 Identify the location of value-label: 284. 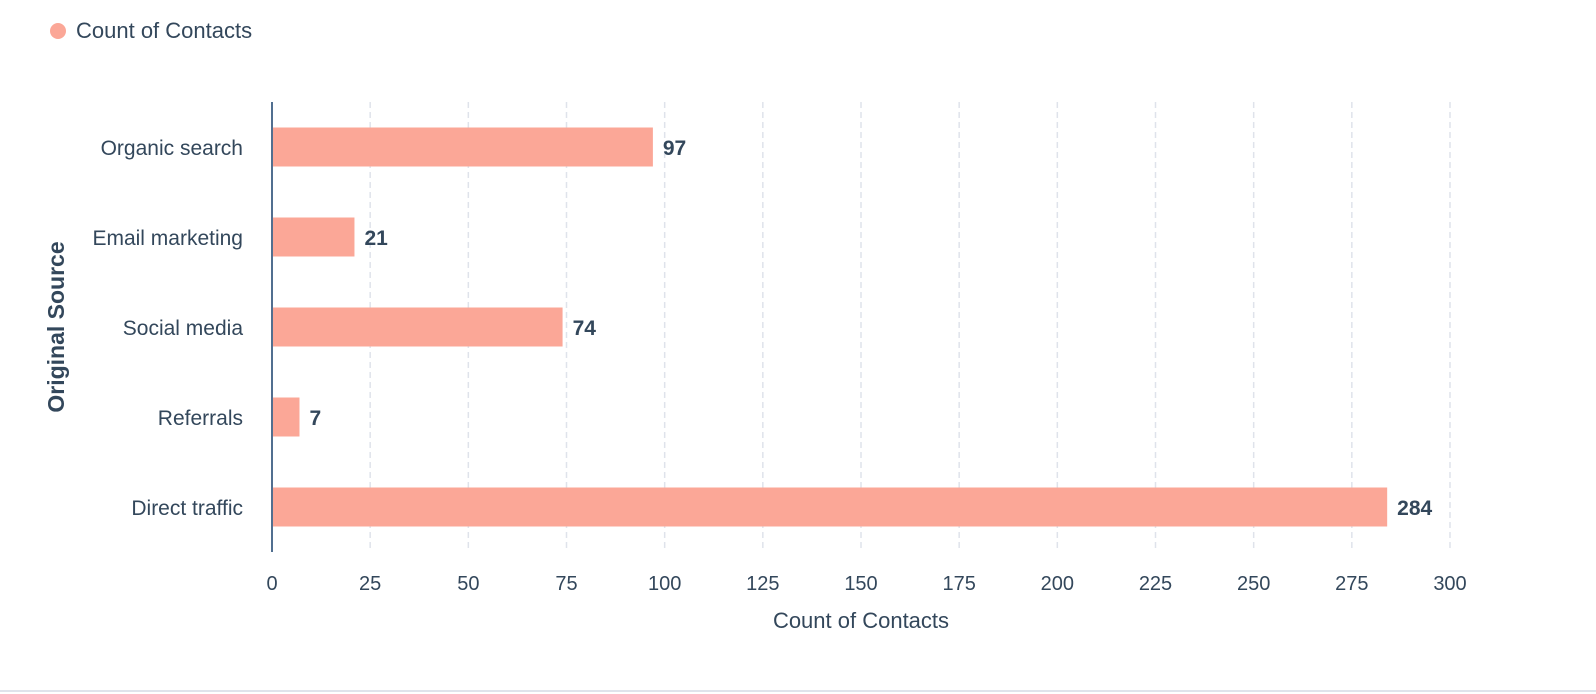
(1414, 508).